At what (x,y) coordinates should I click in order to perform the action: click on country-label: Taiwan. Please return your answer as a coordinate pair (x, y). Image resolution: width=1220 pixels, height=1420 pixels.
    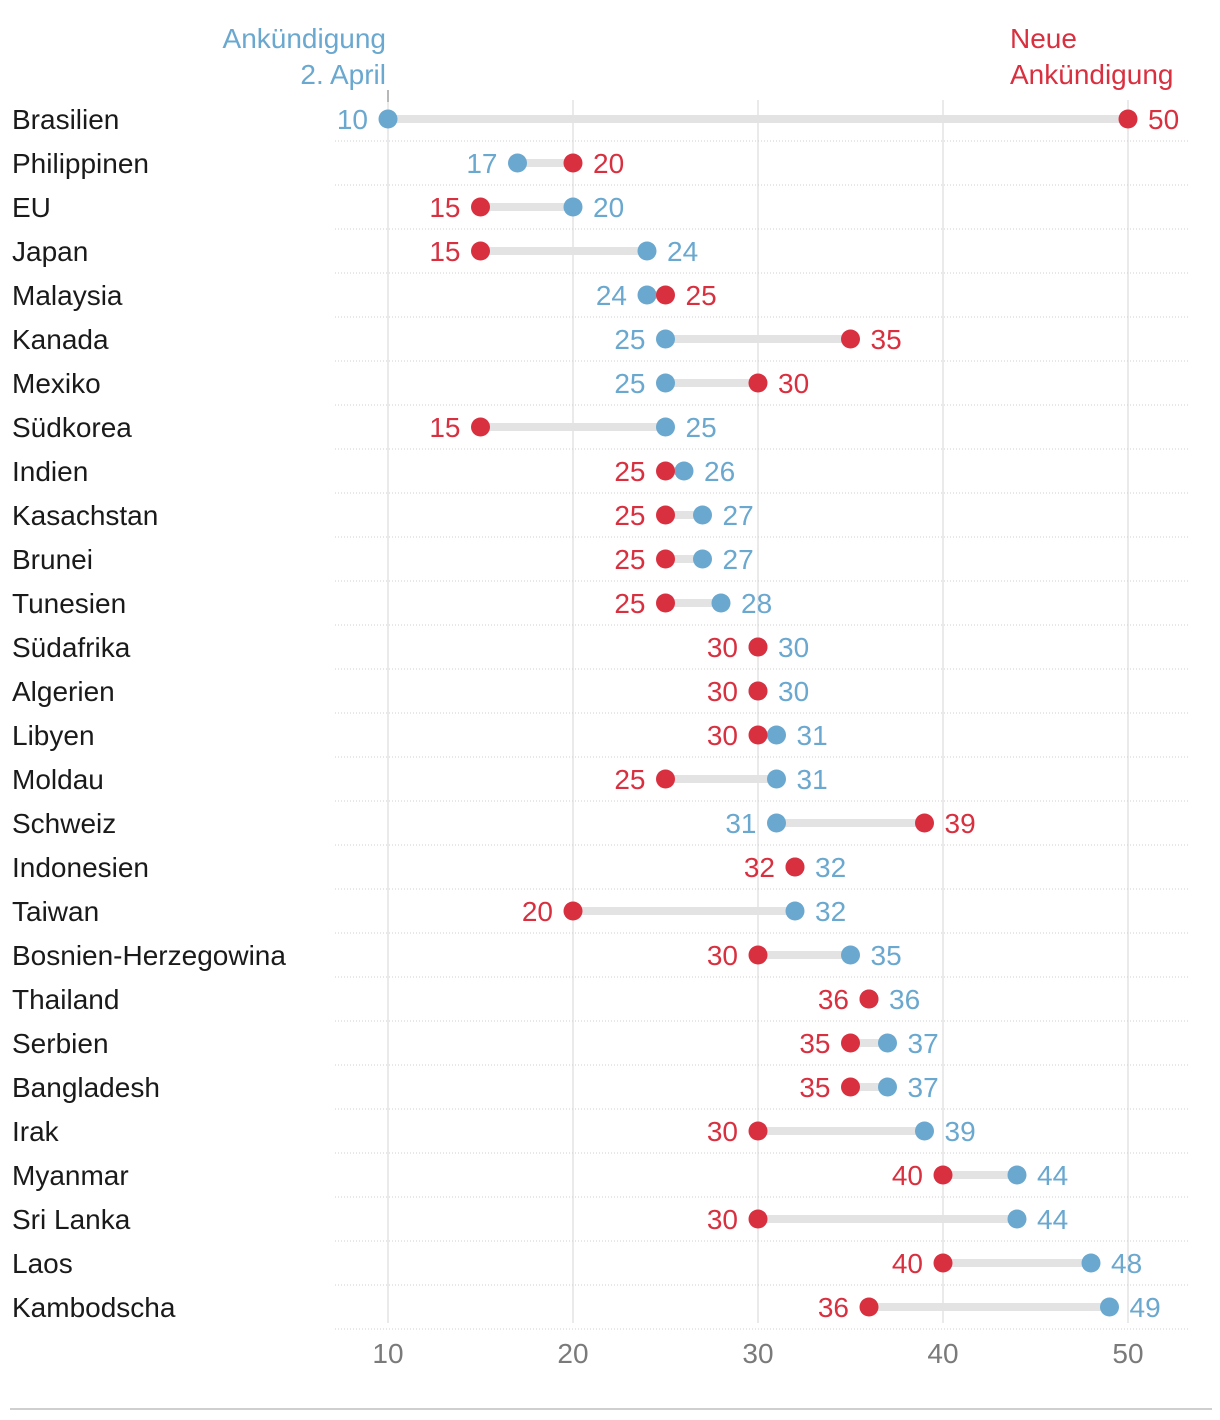
    Looking at the image, I should click on (55, 911).